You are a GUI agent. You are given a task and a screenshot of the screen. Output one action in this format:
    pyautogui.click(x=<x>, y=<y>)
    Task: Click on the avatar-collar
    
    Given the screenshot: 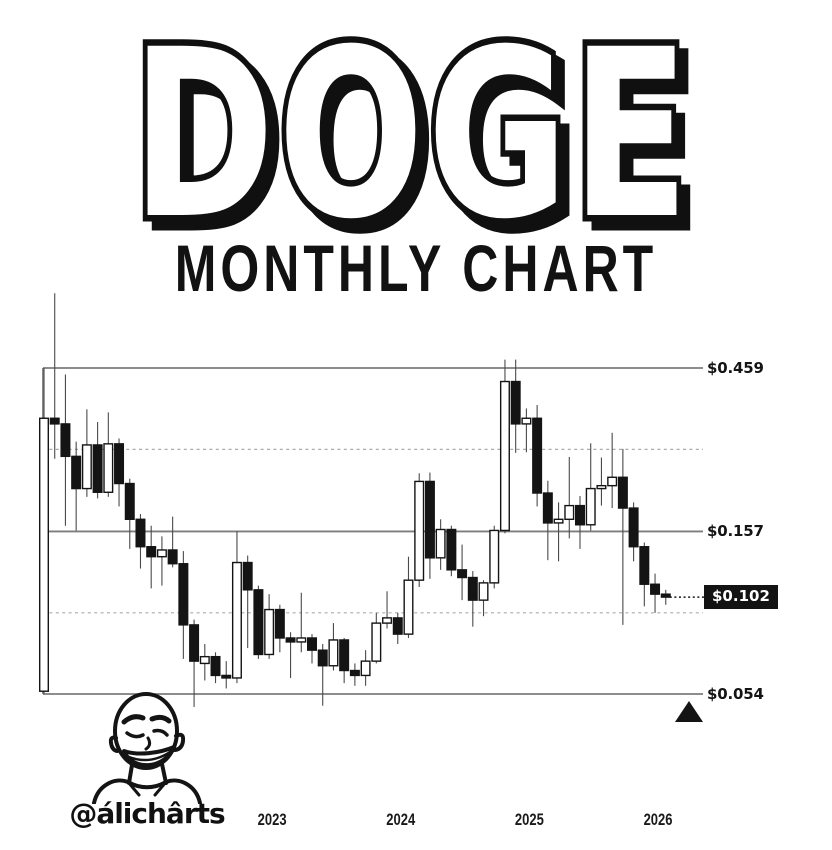 What is the action you would take?
    pyautogui.click(x=147, y=788)
    